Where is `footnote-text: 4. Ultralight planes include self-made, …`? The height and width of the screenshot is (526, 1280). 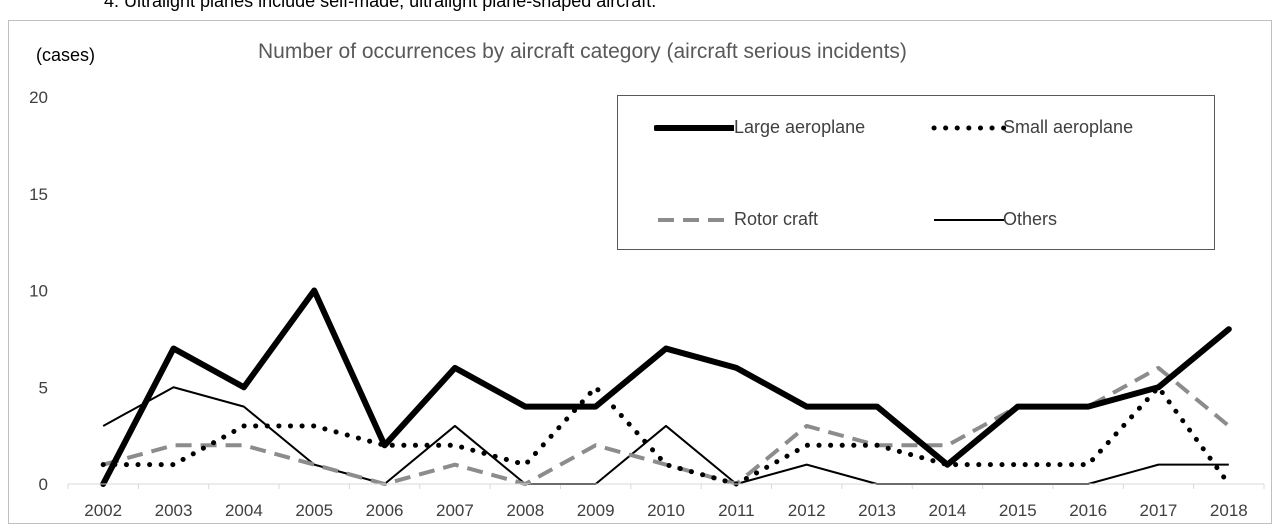 footnote-text: 4. Ultralight planes include self-made, … is located at coordinates (380, 5).